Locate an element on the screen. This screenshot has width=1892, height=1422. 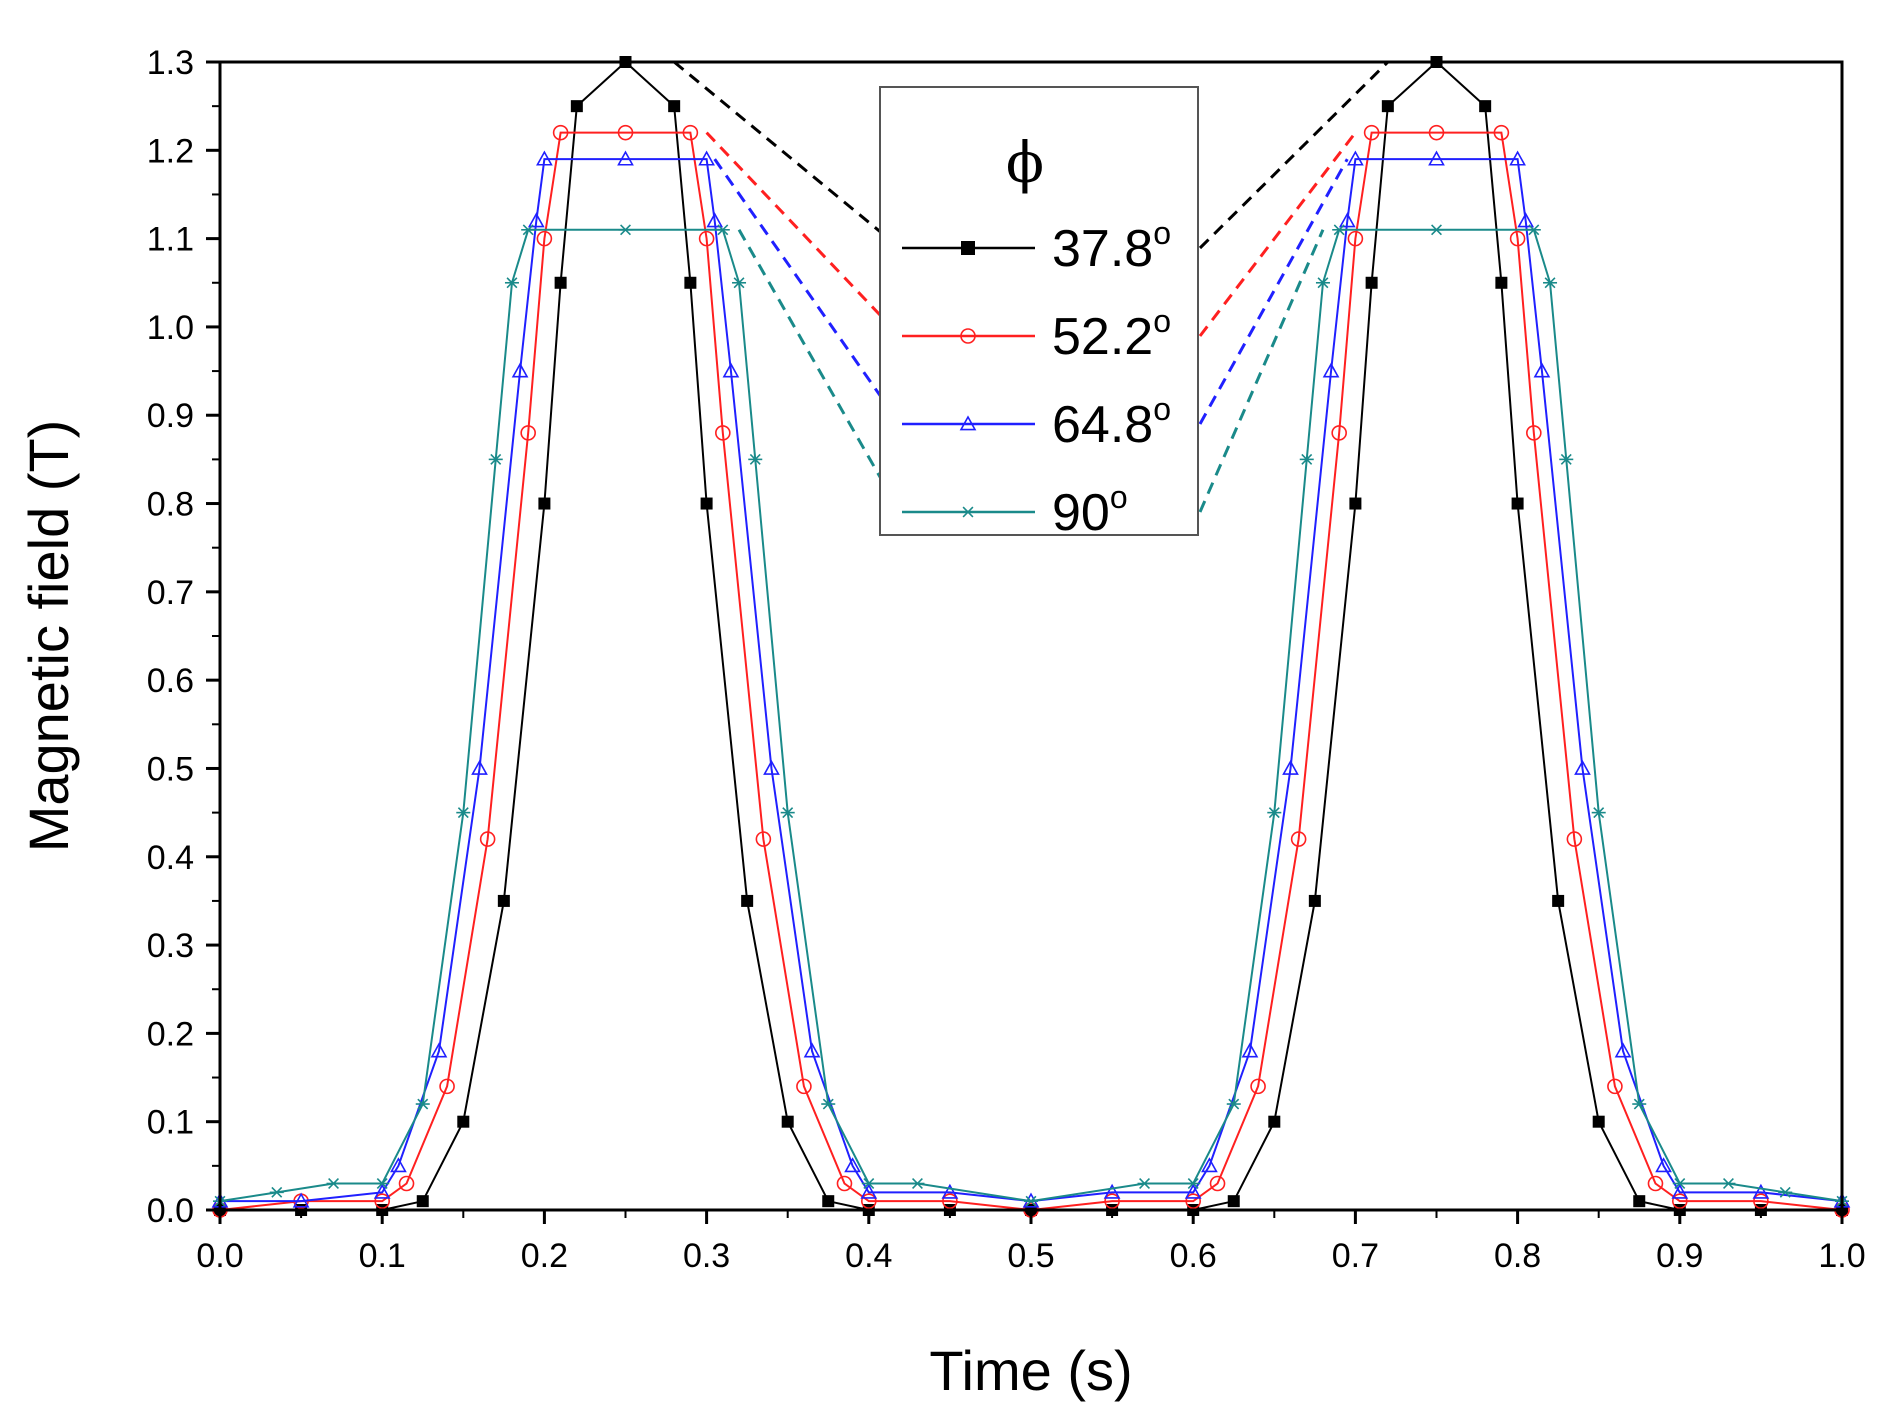
x-tick-label: 0.9 is located at coordinates (1679, 1256).